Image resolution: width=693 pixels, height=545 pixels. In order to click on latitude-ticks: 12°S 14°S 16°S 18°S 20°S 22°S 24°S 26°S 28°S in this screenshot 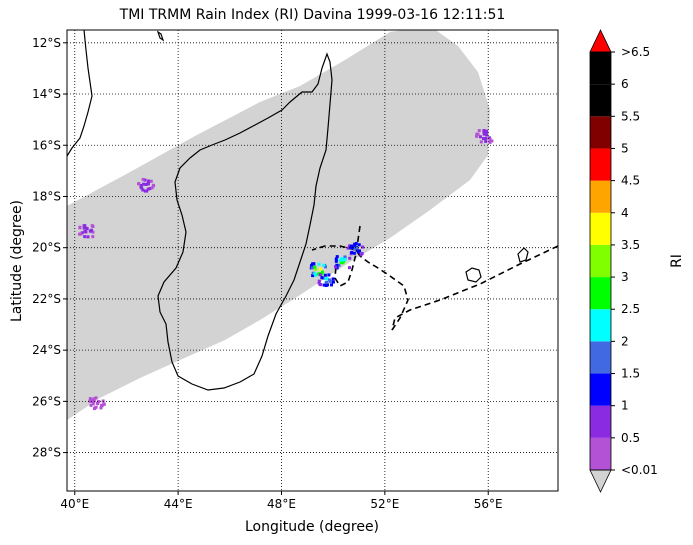, I will do `click(49, 248)`.